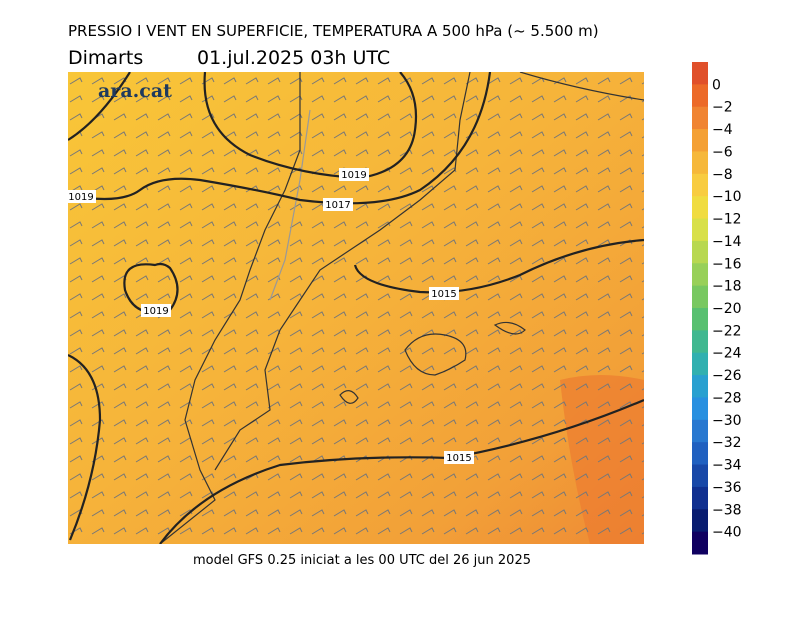  I want to click on colorbar-label: −20, so click(727, 309).